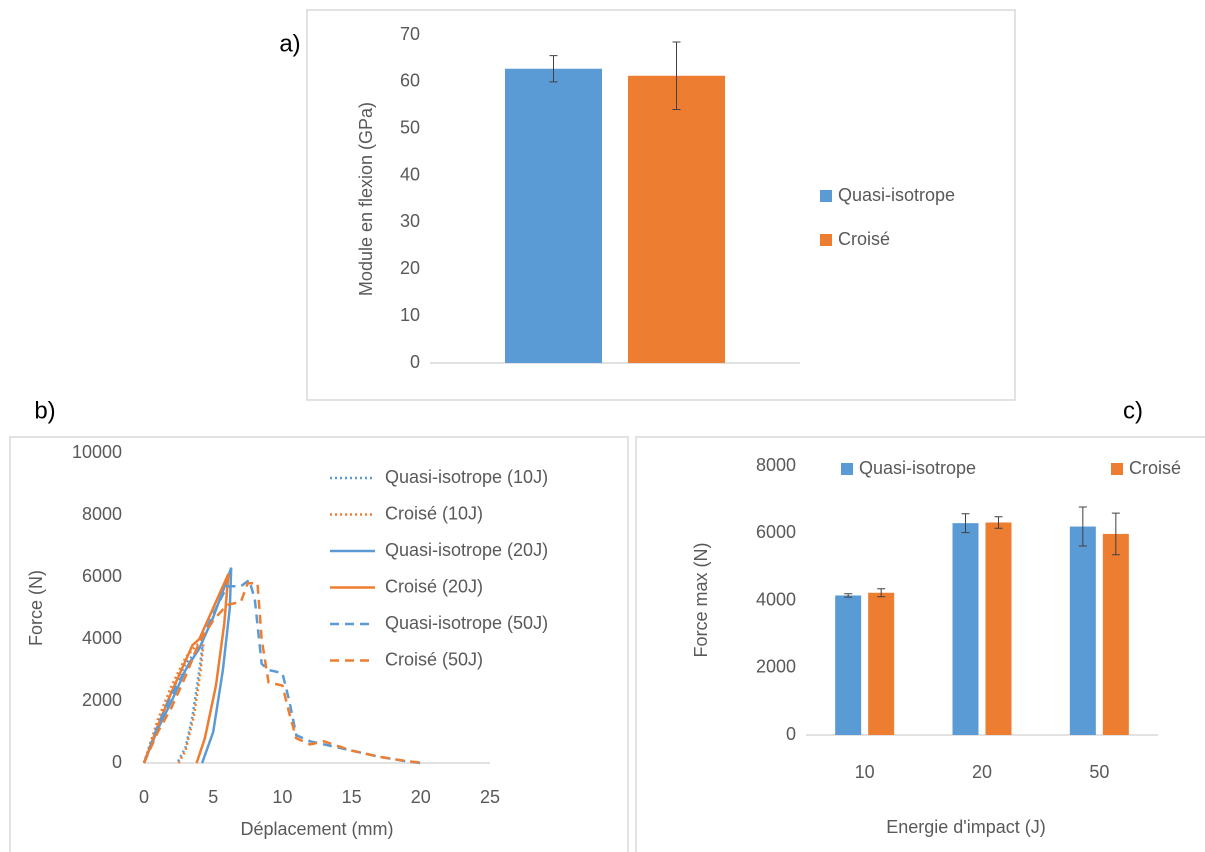 The width and height of the screenshot is (1205, 852). What do you see at coordinates (434, 659) in the screenshot?
I see `legend-label: Croisé (50J)` at bounding box center [434, 659].